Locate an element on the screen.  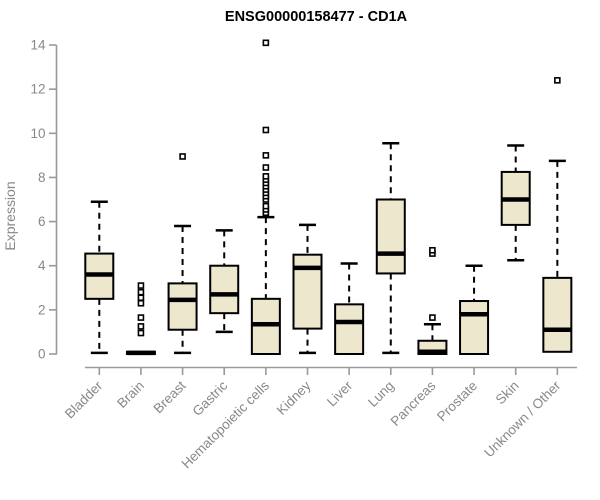
boxplot-box-prostate is located at coordinates (474, 310).